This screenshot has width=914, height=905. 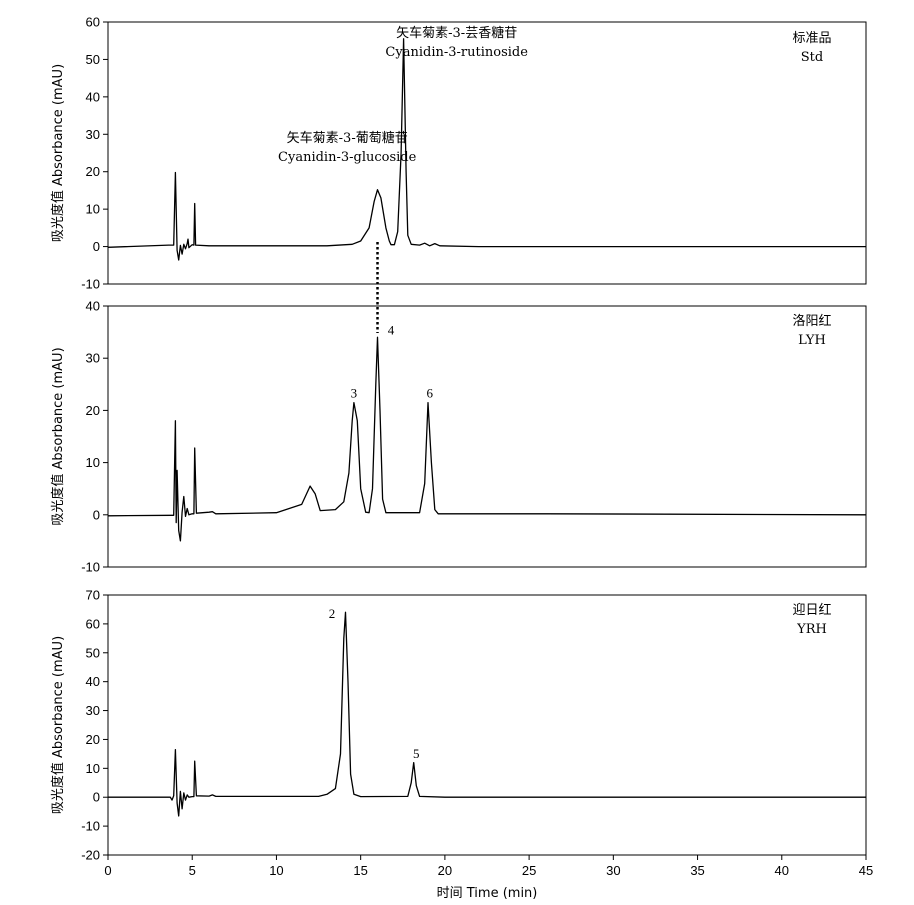 What do you see at coordinates (613, 870) in the screenshot?
I see `x-tick-label: 30` at bounding box center [613, 870].